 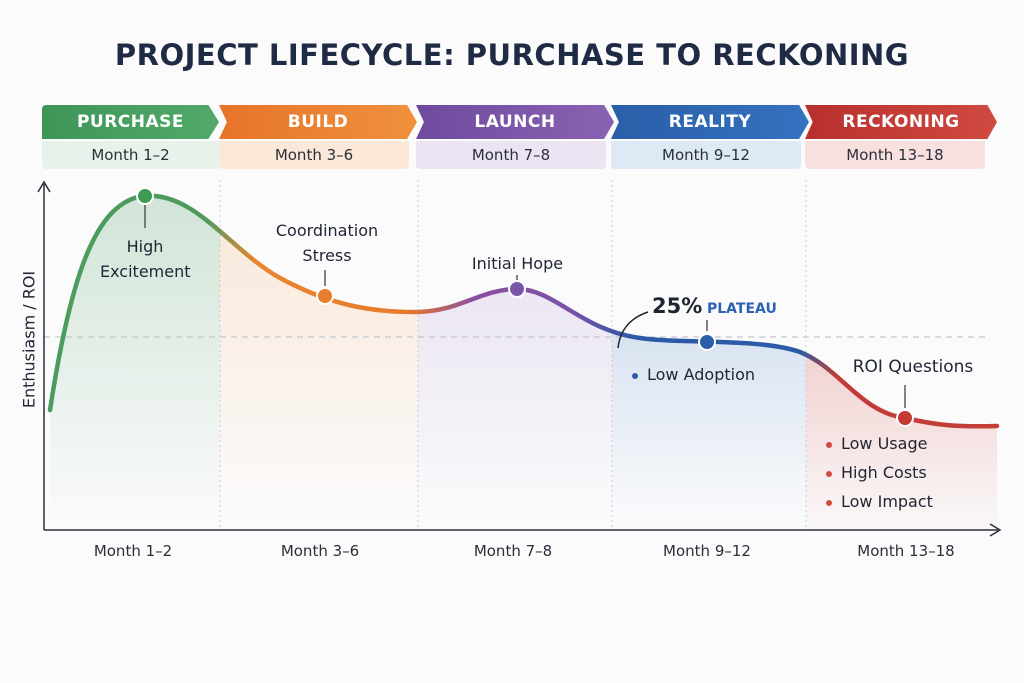 I want to click on phase-period: Month 13–18, so click(x=895, y=155).